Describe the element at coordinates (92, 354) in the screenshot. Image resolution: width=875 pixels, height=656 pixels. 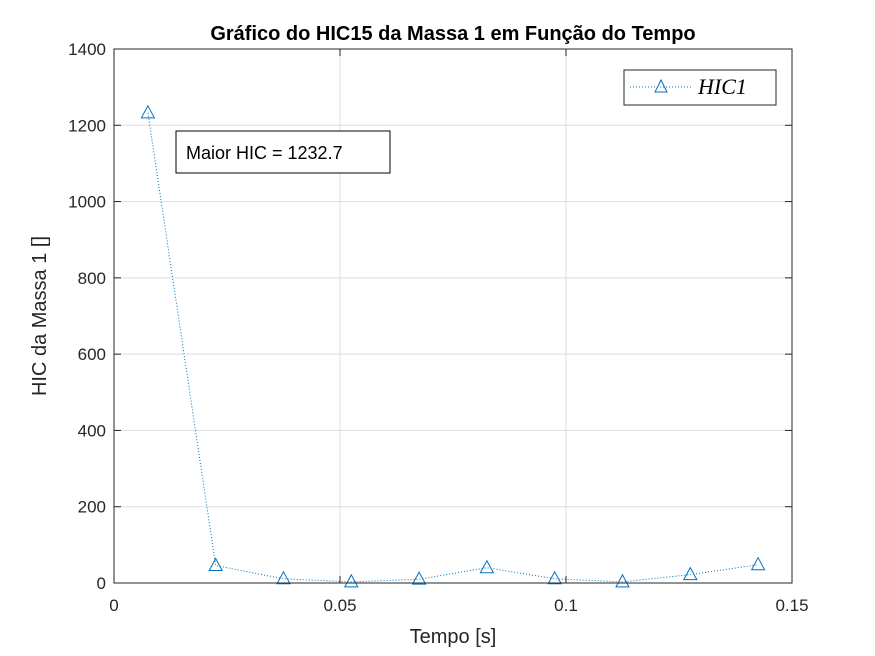
I see `y-tick-label: 600` at that location.